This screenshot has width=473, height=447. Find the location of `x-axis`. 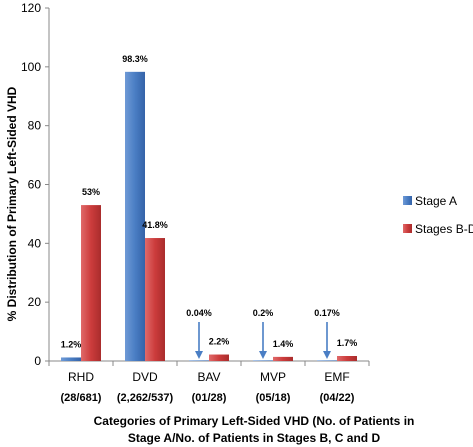

x-axis is located at coordinates (209, 363).